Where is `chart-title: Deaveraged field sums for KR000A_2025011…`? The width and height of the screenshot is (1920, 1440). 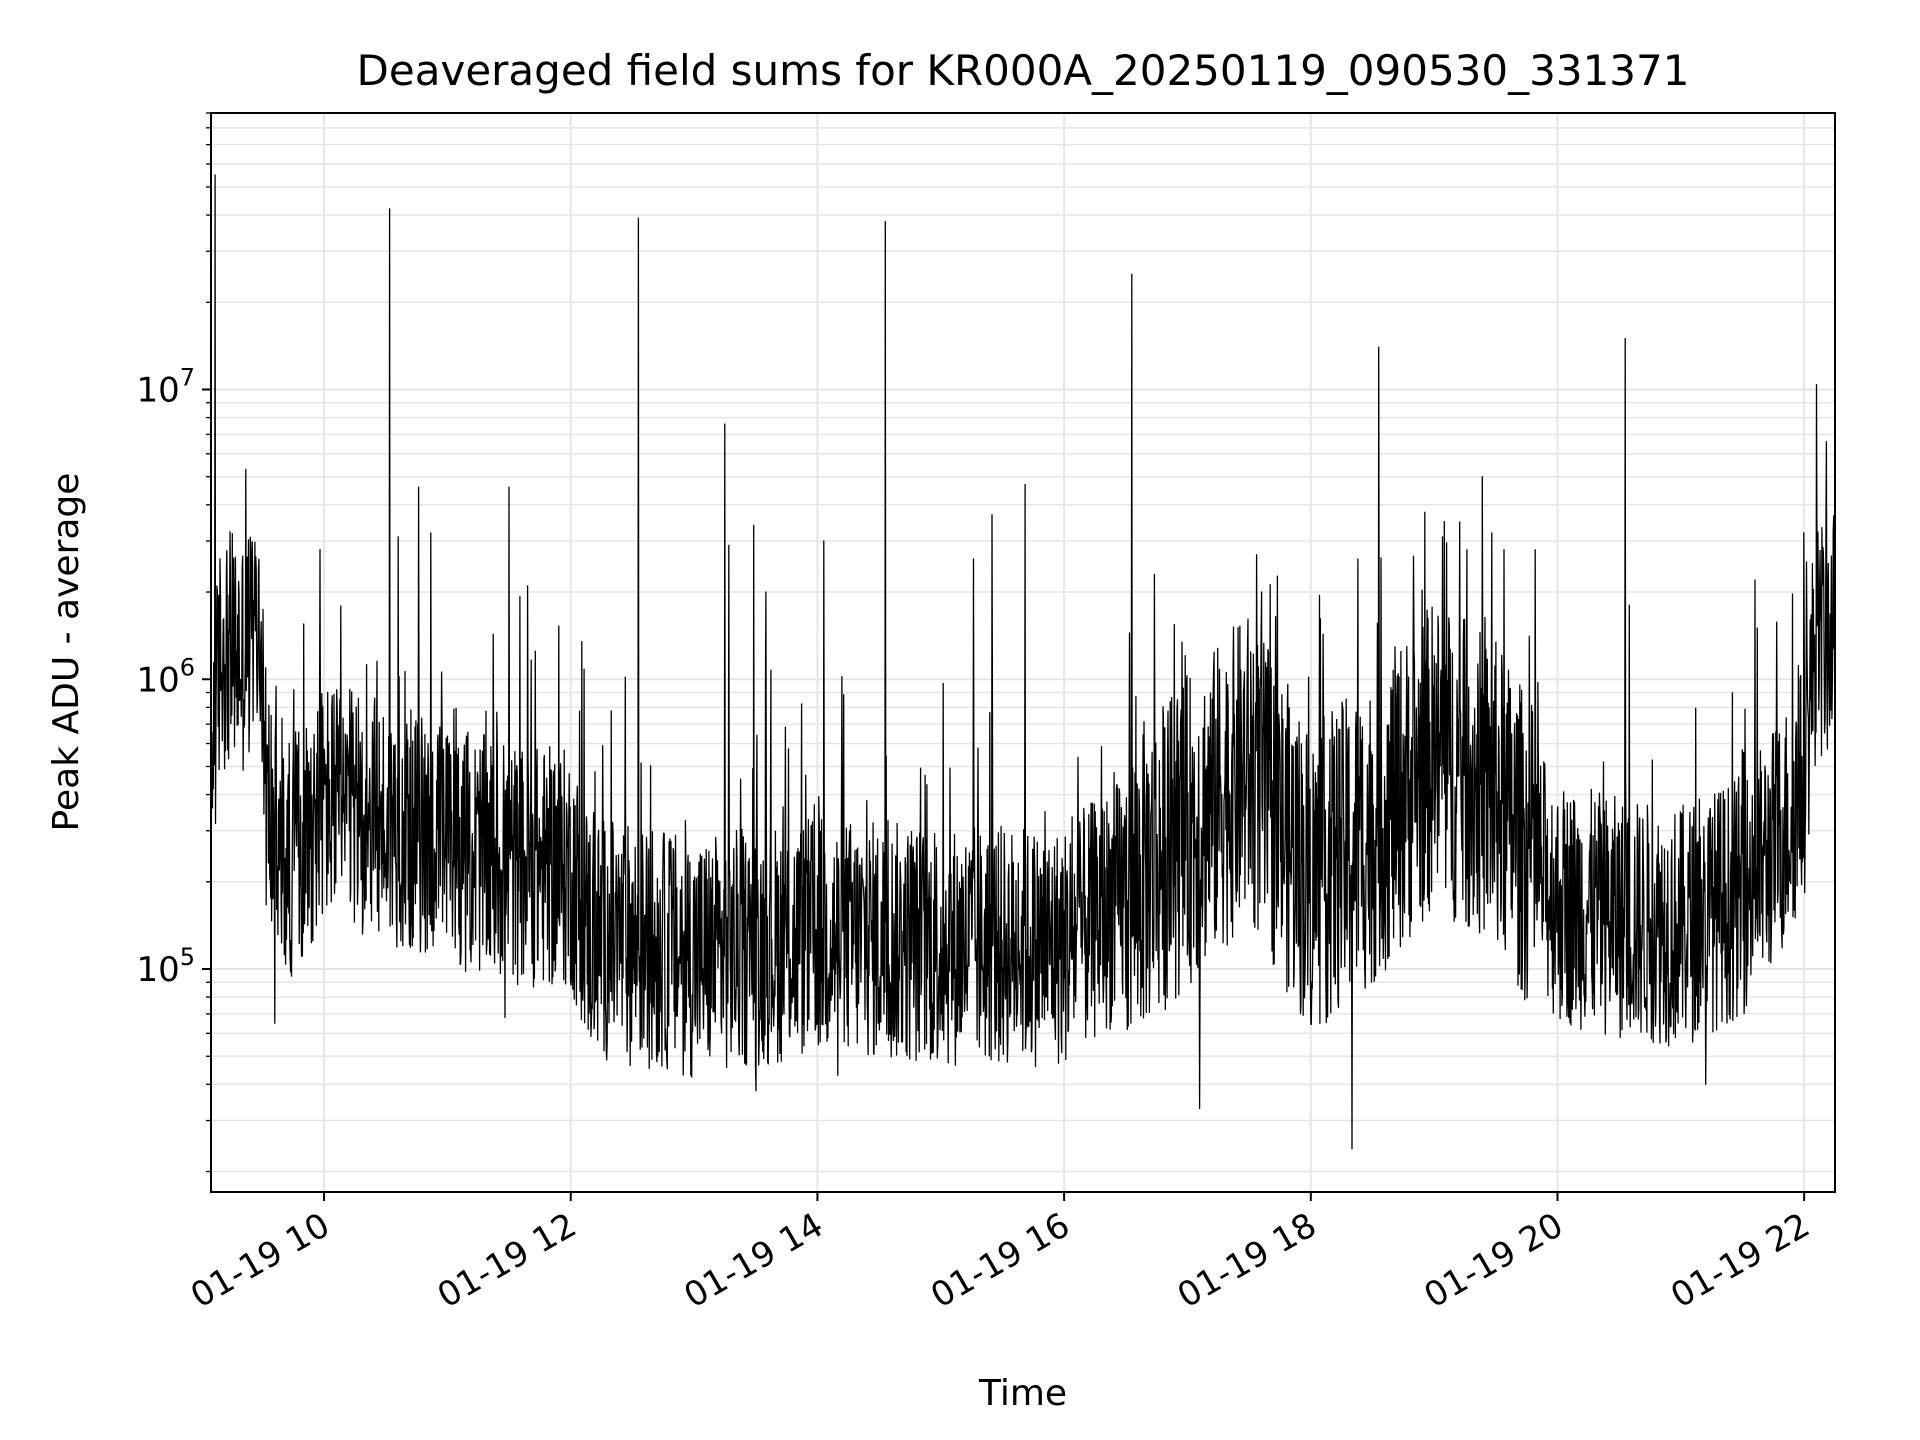
chart-title: Deaveraged field sums for KR000A_2025011… is located at coordinates (1023, 70).